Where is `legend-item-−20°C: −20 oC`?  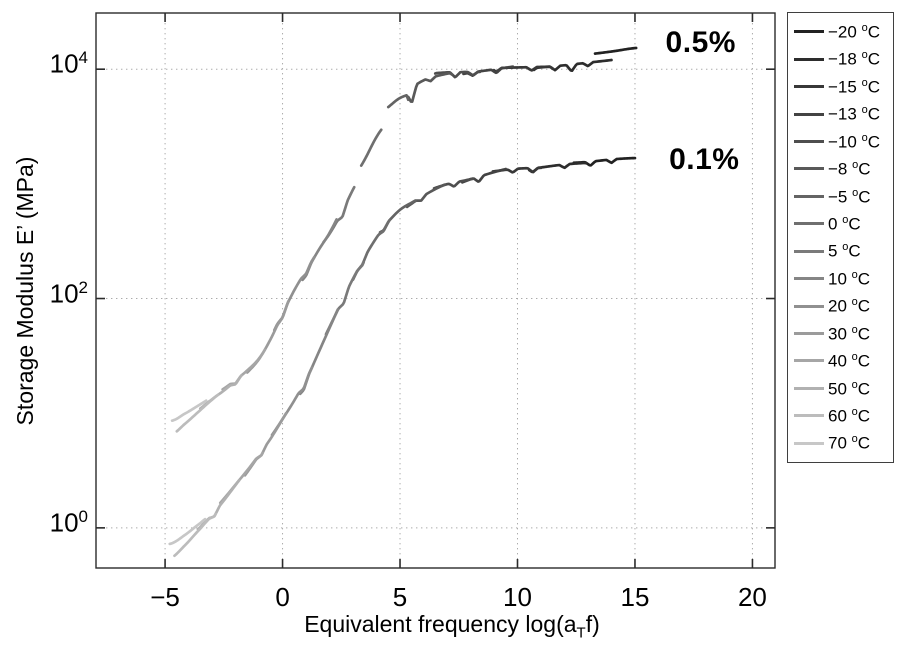
legend-item-−20°C: −20 oC is located at coordinates (843, 32).